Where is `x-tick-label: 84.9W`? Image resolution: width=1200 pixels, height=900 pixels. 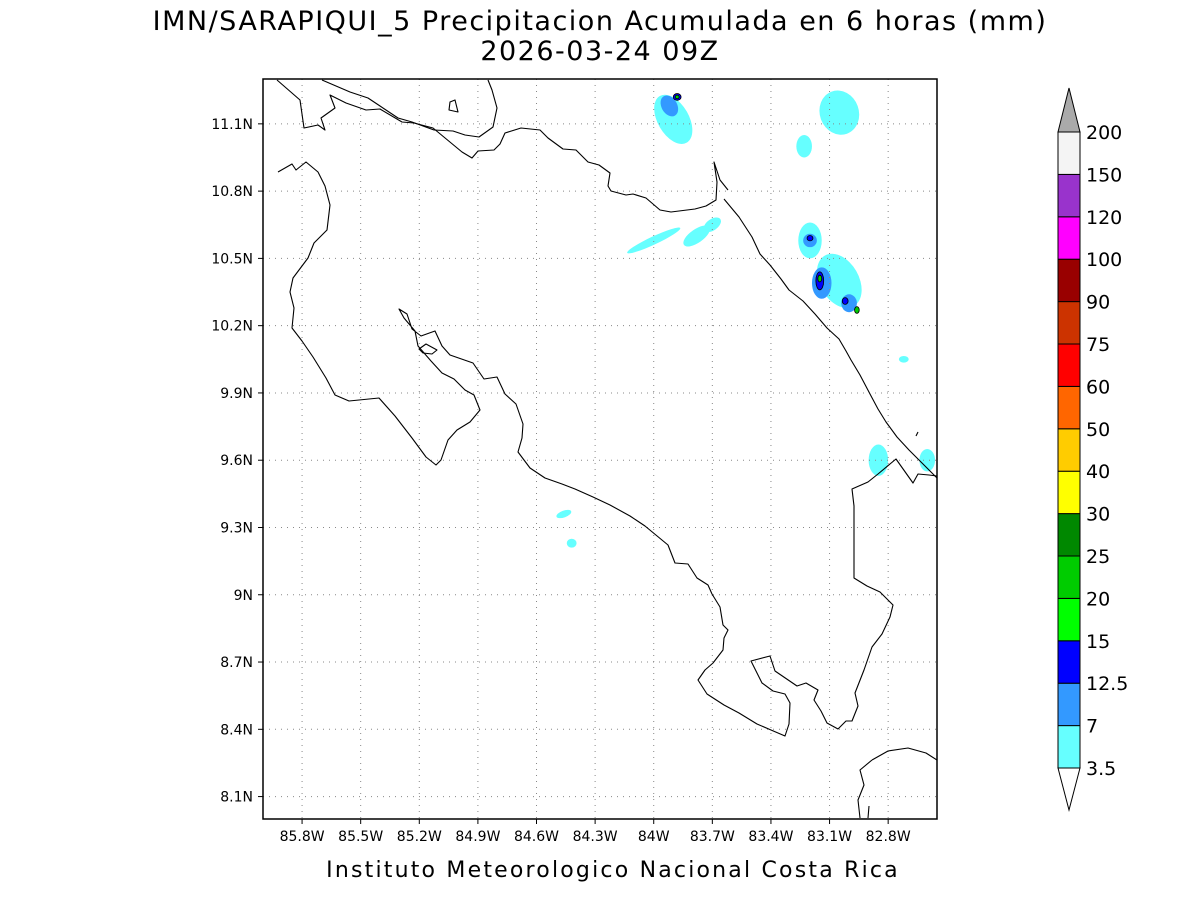
x-tick-label: 84.9W is located at coordinates (477, 837).